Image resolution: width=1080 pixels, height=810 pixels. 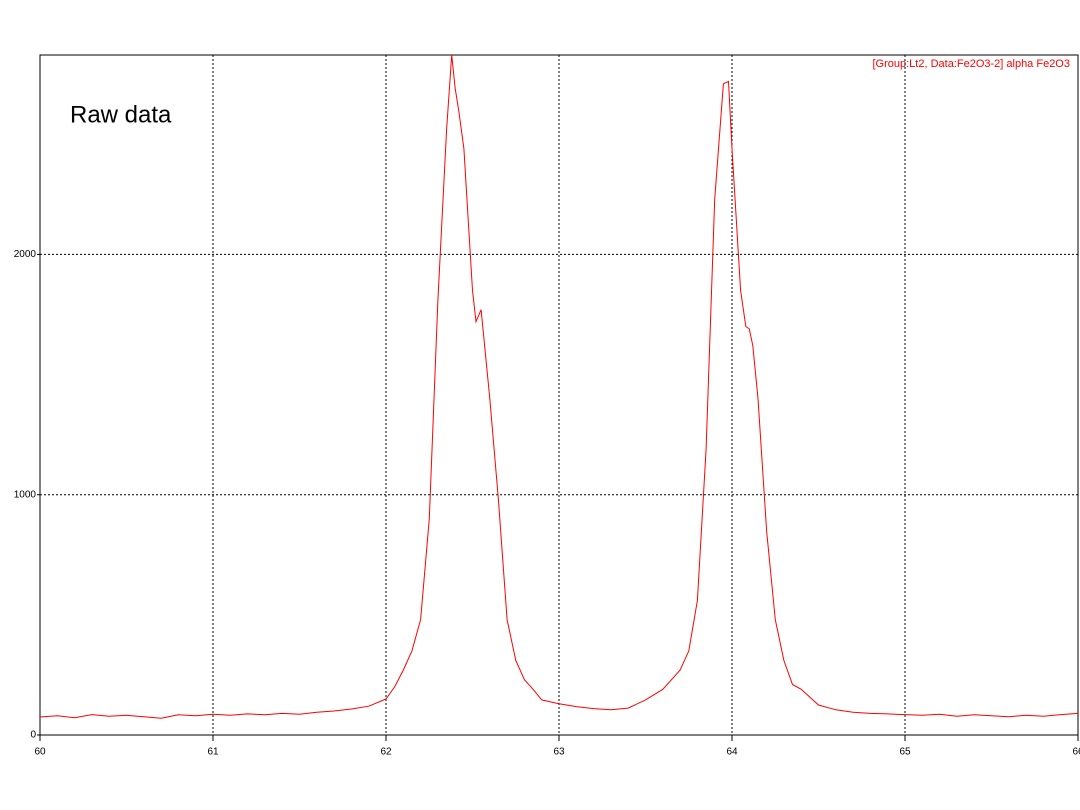 What do you see at coordinates (25, 254) in the screenshot?
I see `y-tick-label: 2000` at bounding box center [25, 254].